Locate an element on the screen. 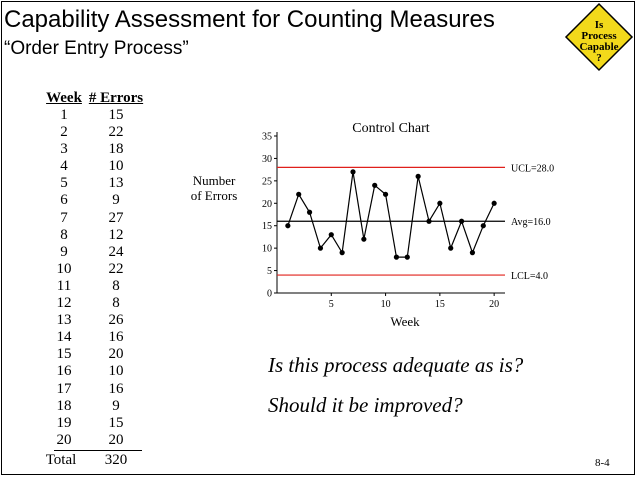  y-axis-label-line: of Errors is located at coordinates (214, 195).